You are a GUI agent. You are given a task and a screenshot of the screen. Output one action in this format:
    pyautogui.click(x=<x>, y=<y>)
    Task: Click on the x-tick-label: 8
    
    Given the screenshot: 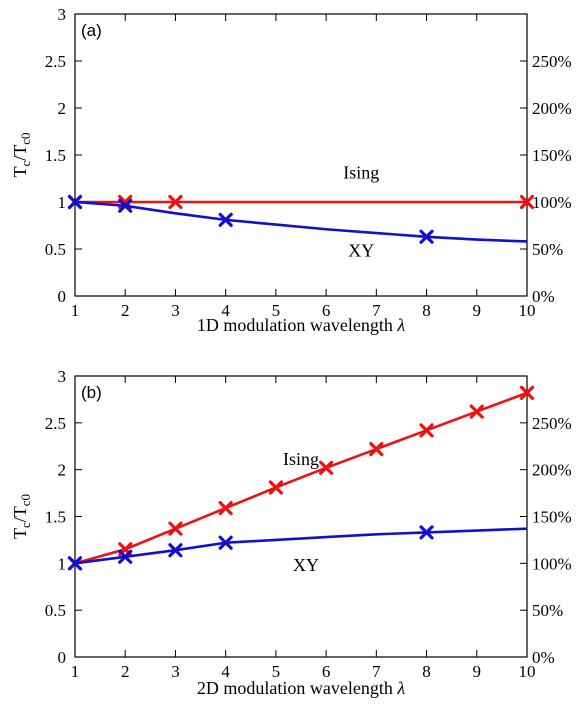 What is the action you would take?
    pyautogui.click(x=426, y=310)
    